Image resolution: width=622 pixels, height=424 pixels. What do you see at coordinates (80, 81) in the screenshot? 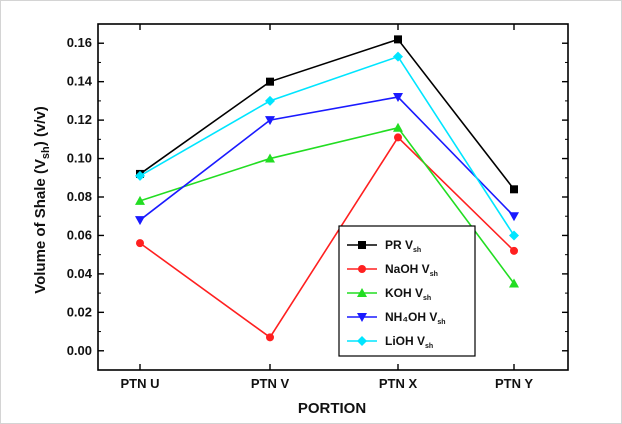
I see `y-tick-label: 0.14` at bounding box center [80, 81].